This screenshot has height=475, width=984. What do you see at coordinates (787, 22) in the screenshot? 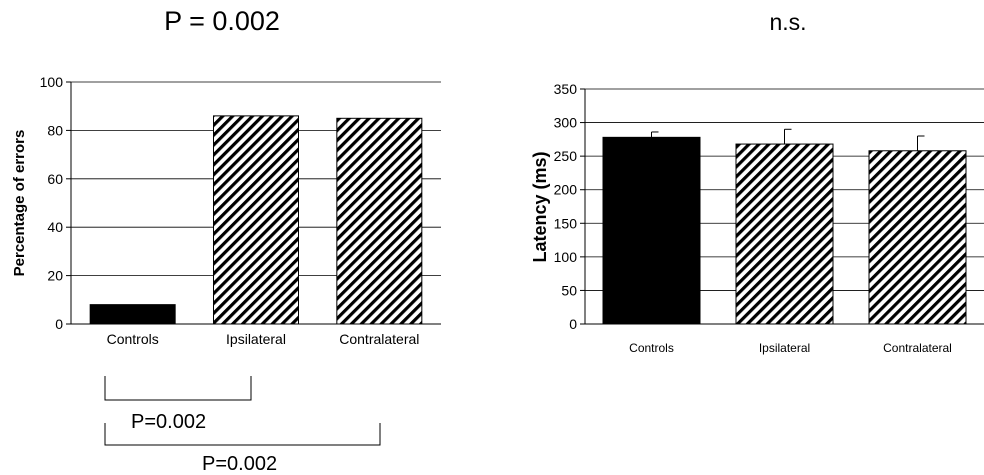
I see `chart2-title: n.s.` at bounding box center [787, 22].